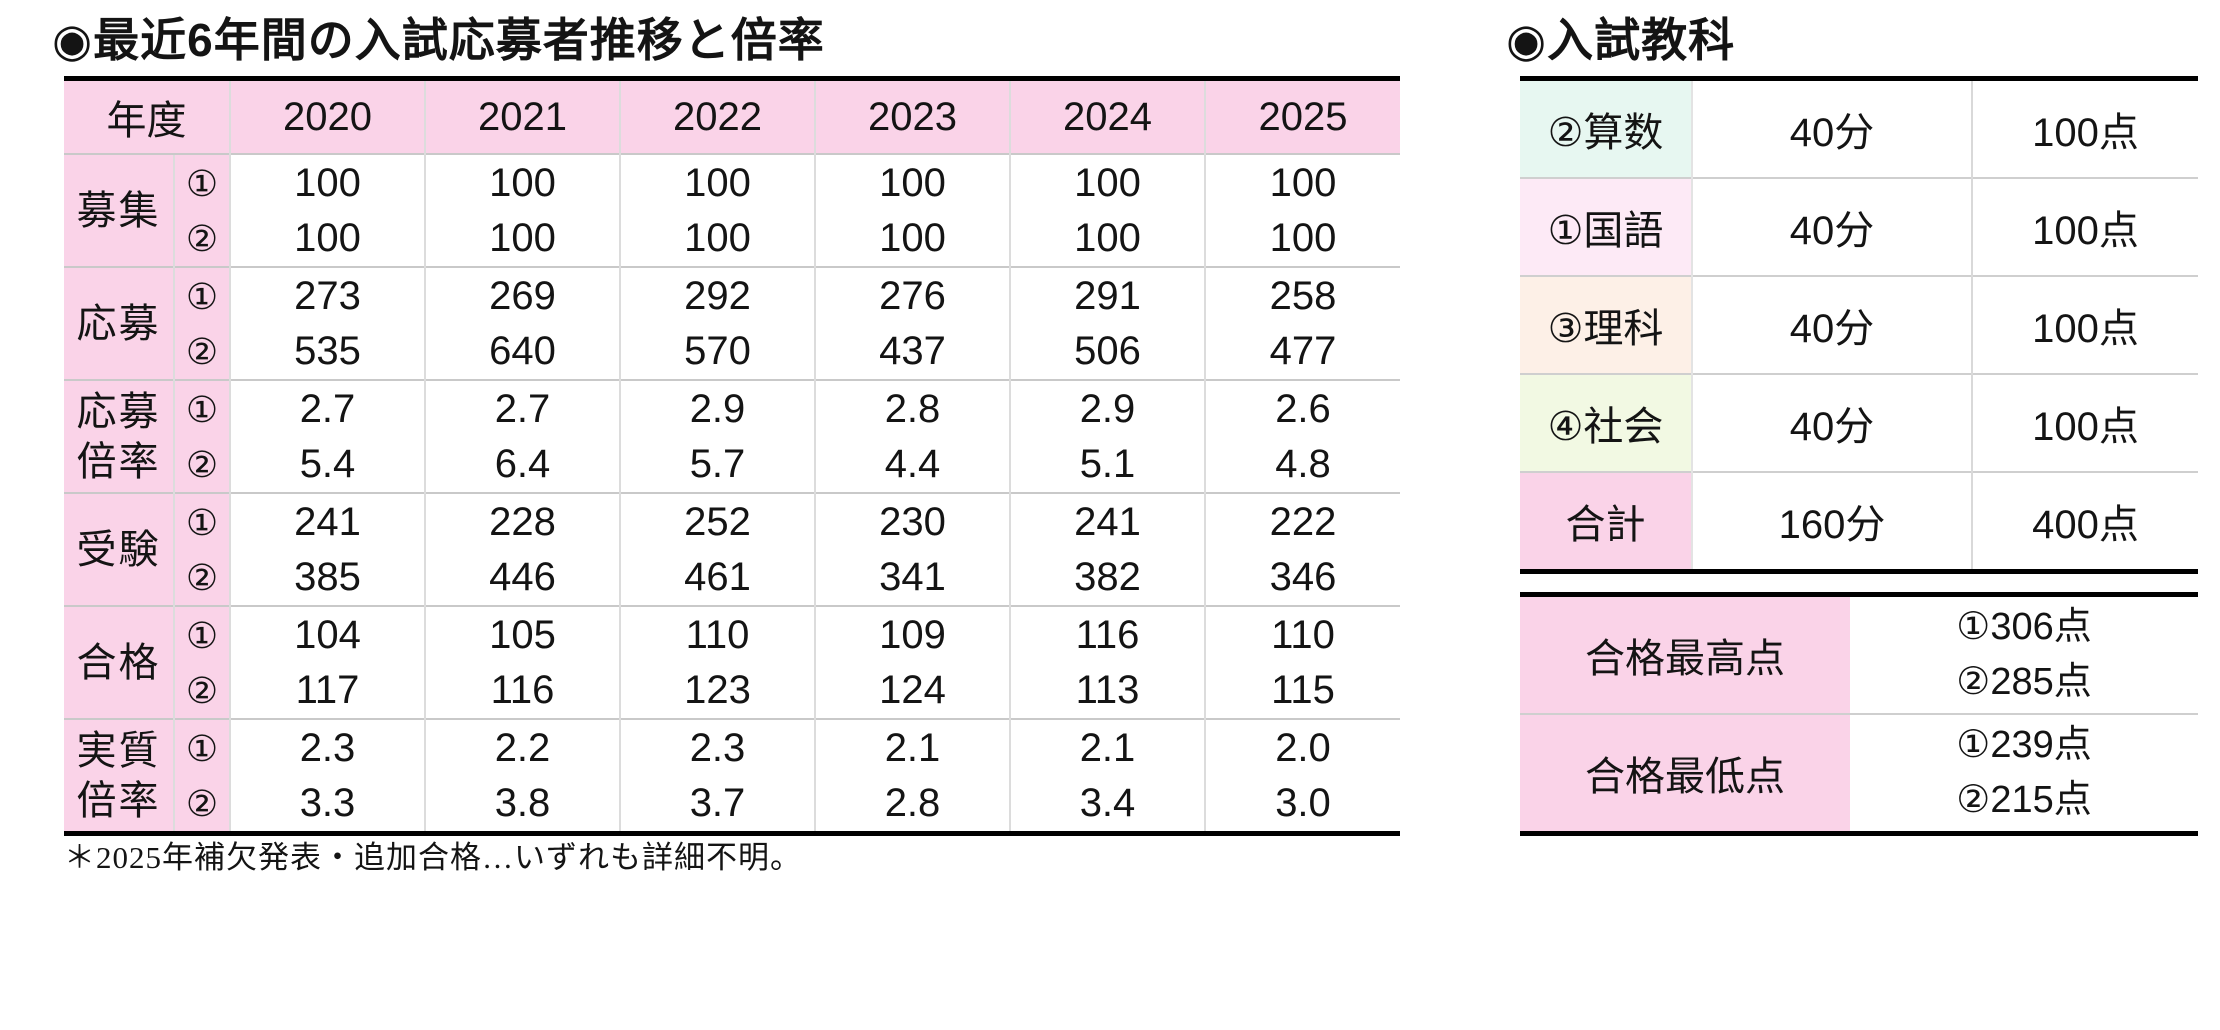 The image size is (2220, 1030). I want to click on value-line: 109, so click(912, 634).